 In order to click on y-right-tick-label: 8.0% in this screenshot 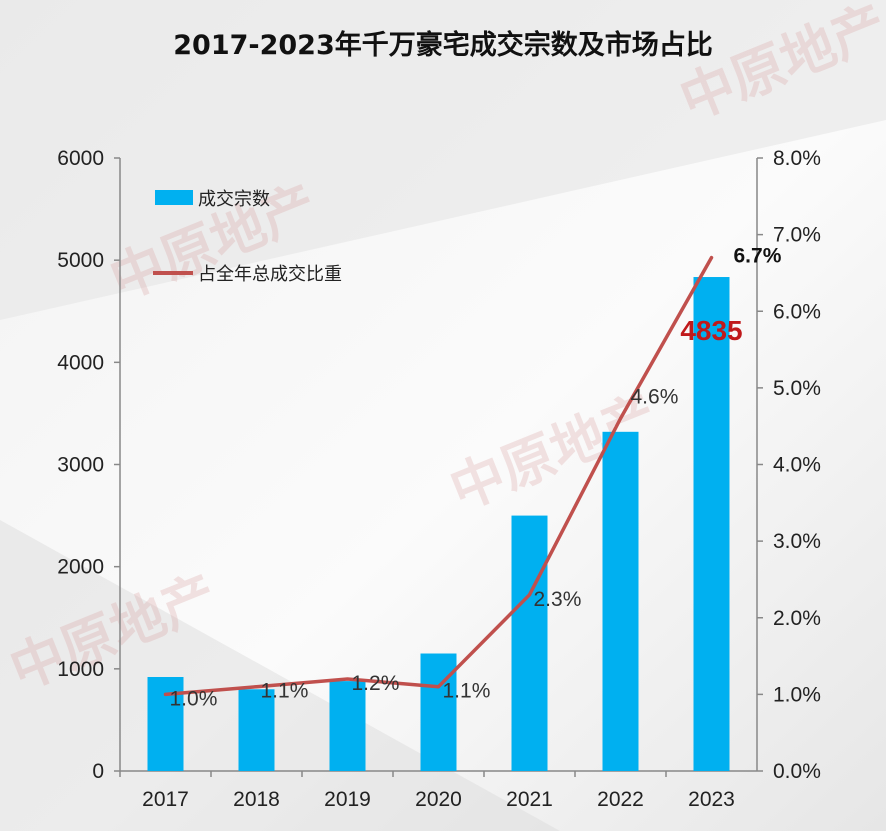, I will do `click(797, 158)`.